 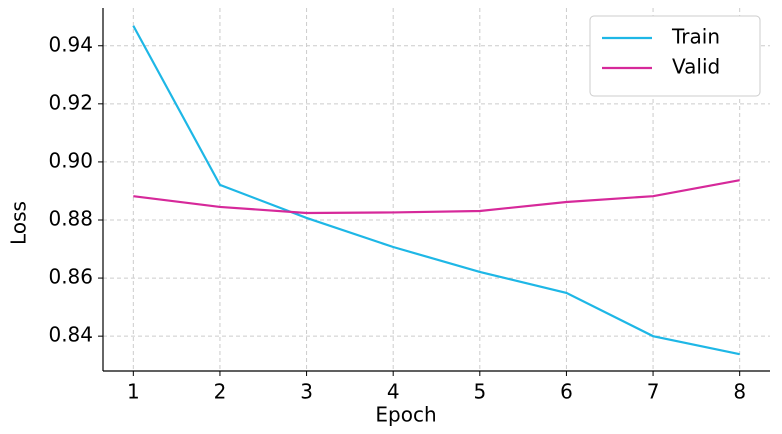 I want to click on x-tick-label: 8, so click(x=739, y=392).